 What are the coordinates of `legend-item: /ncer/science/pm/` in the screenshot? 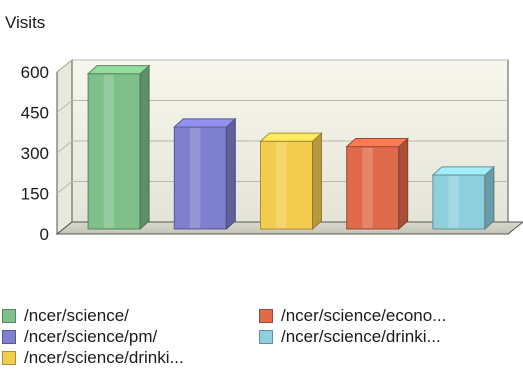 It's located at (79, 337).